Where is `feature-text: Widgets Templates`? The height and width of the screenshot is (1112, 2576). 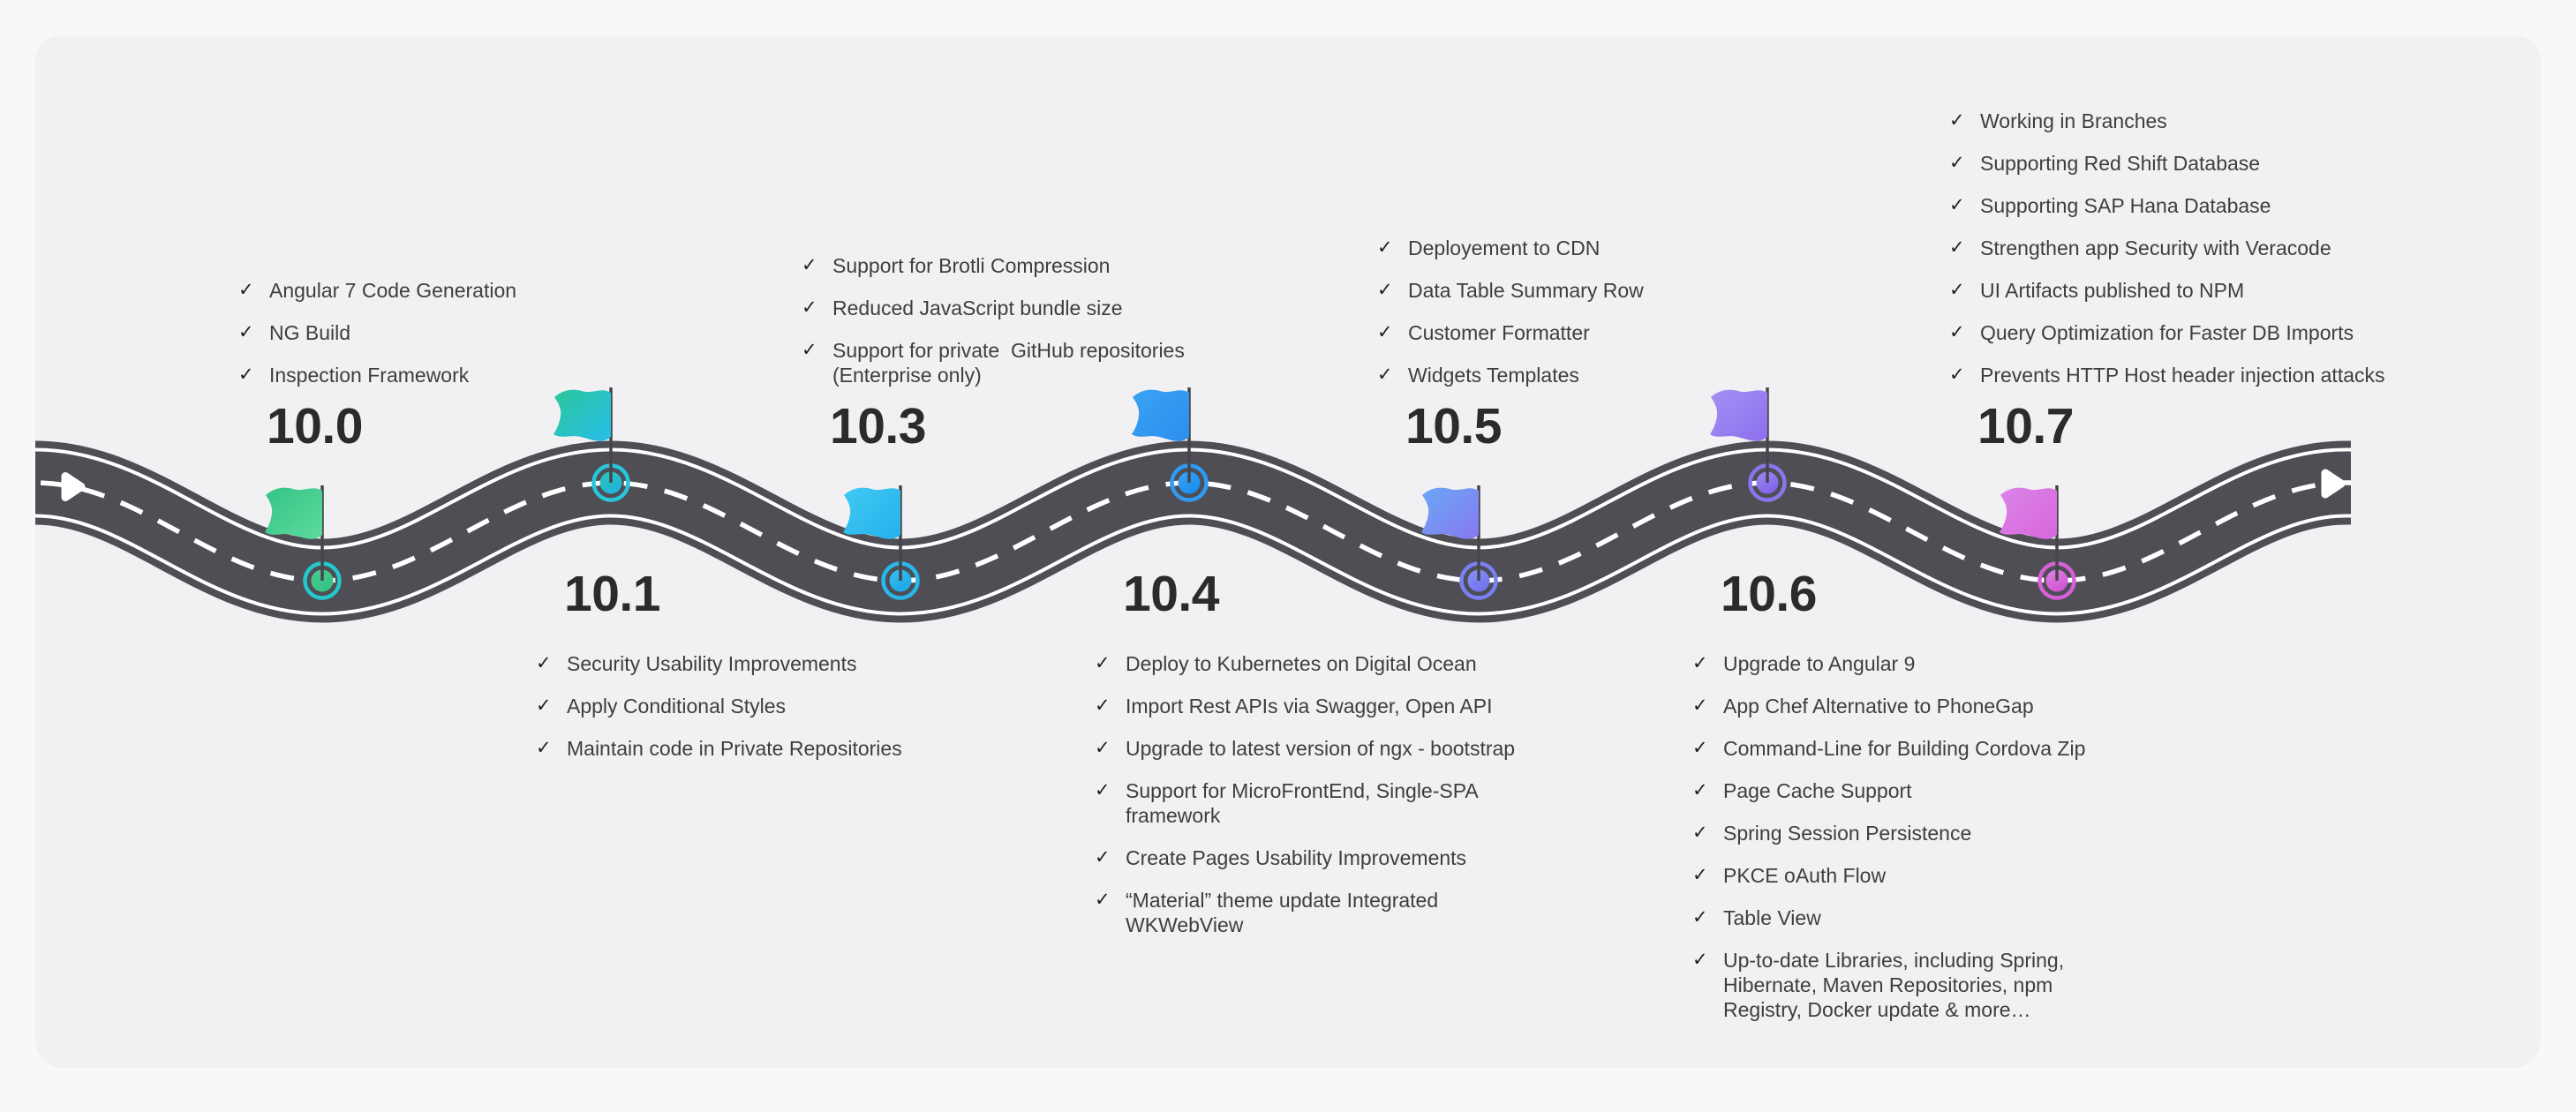 feature-text: Widgets Templates is located at coordinates (1494, 375).